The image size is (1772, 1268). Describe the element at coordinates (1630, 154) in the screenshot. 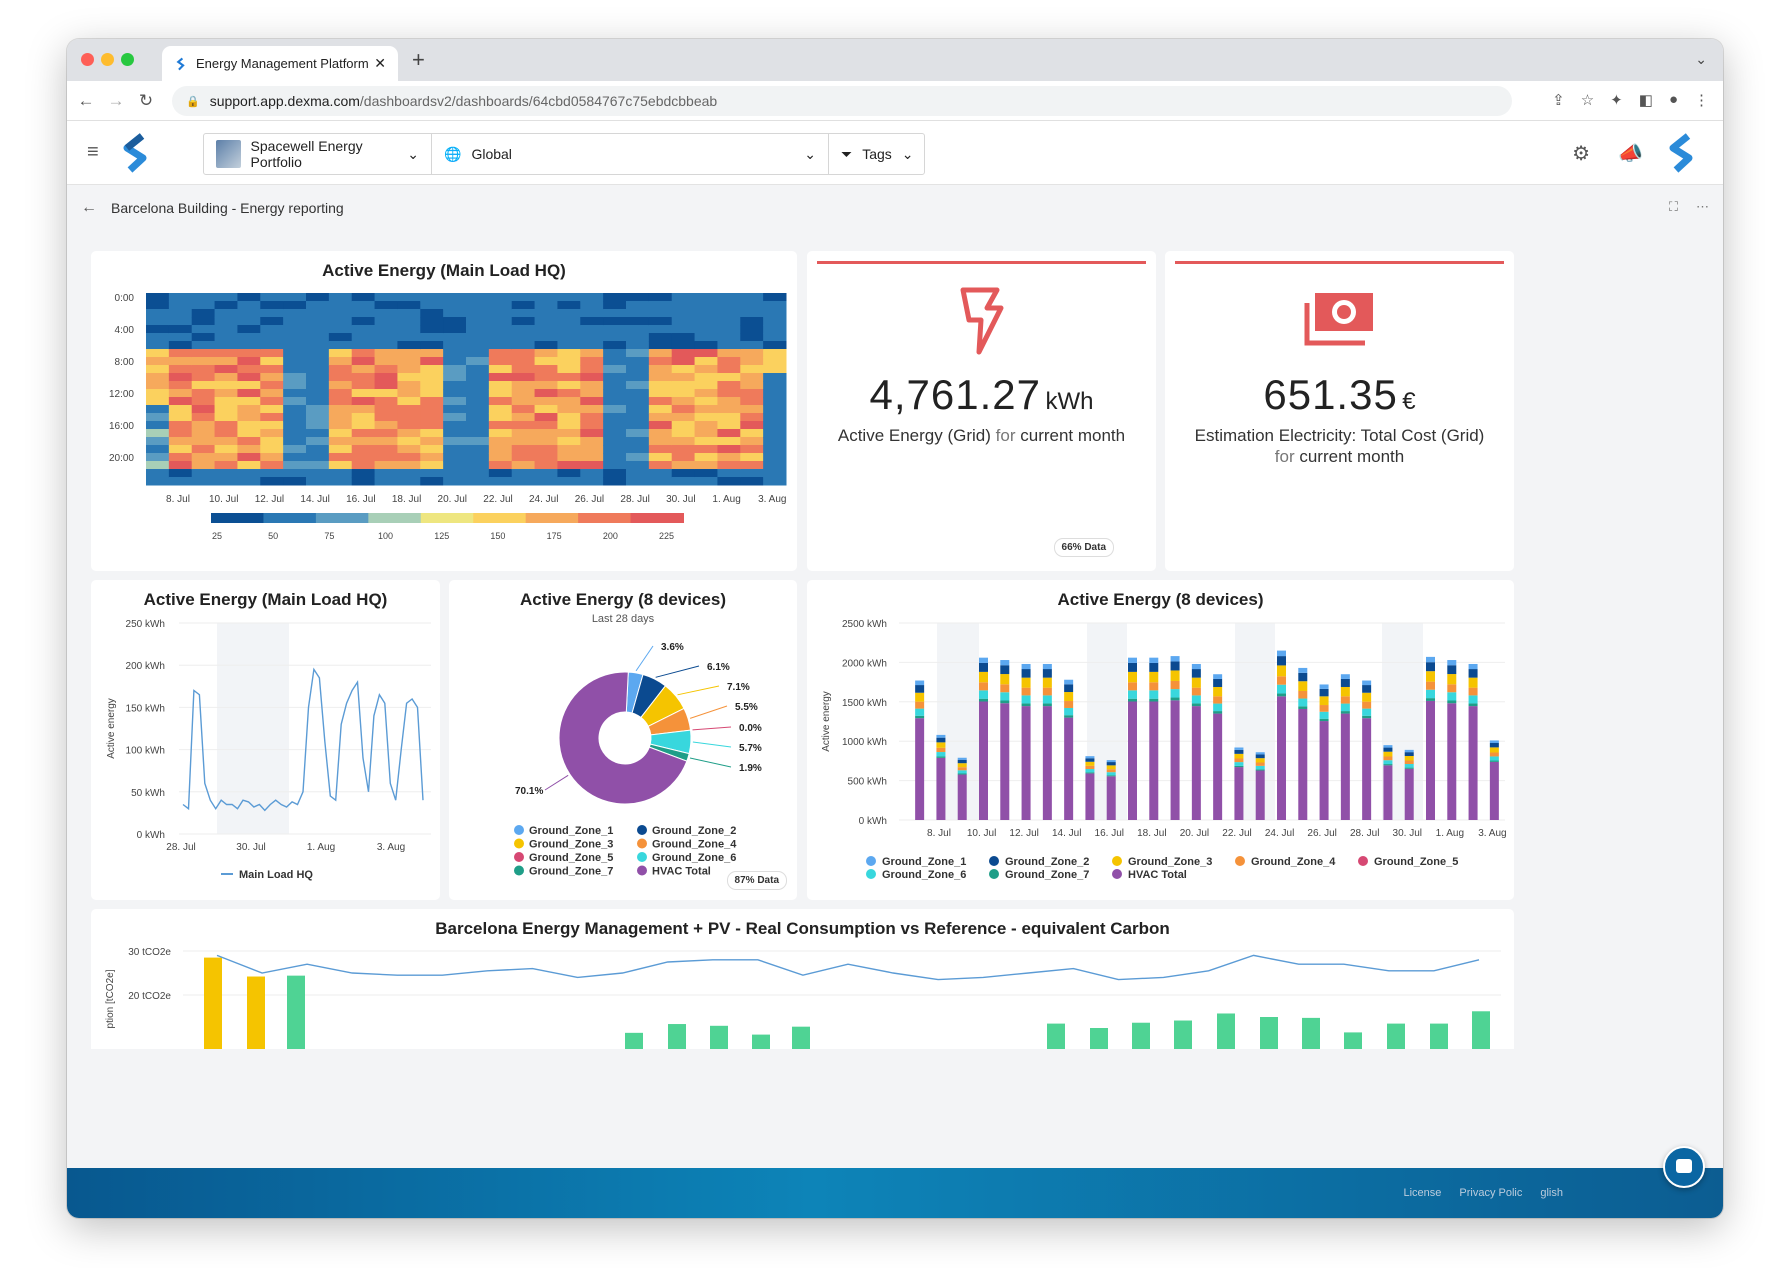

I see `announcements-megaphone-icon: 📣` at that location.